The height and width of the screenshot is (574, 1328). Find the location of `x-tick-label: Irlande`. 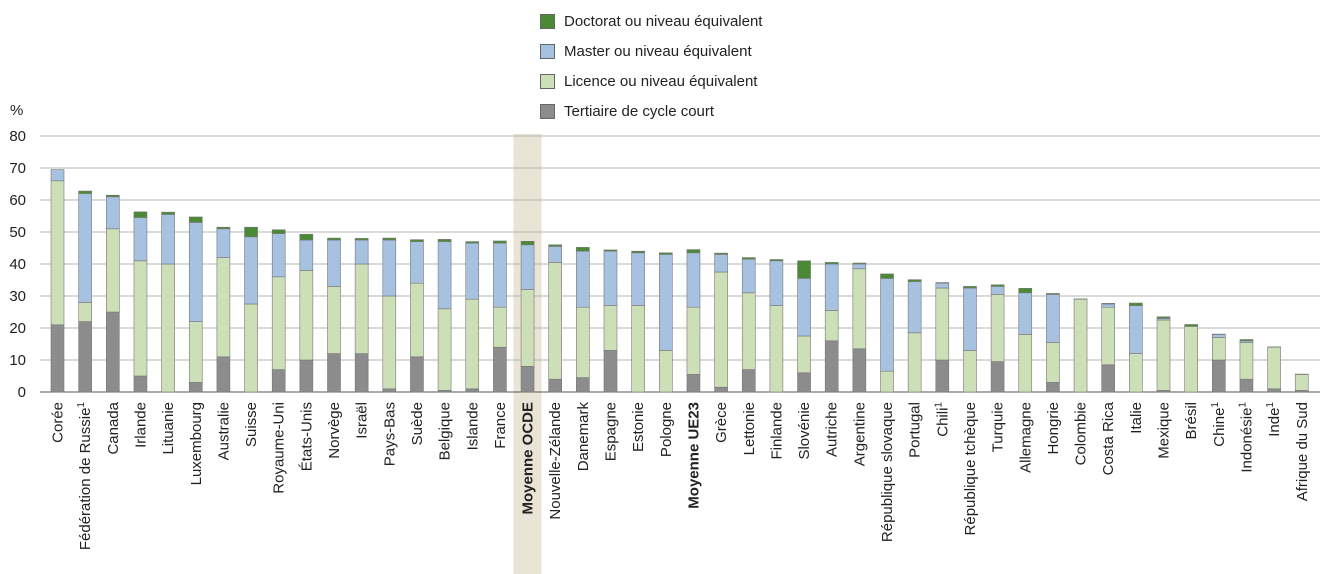

x-tick-label: Irlande is located at coordinates (140, 425).